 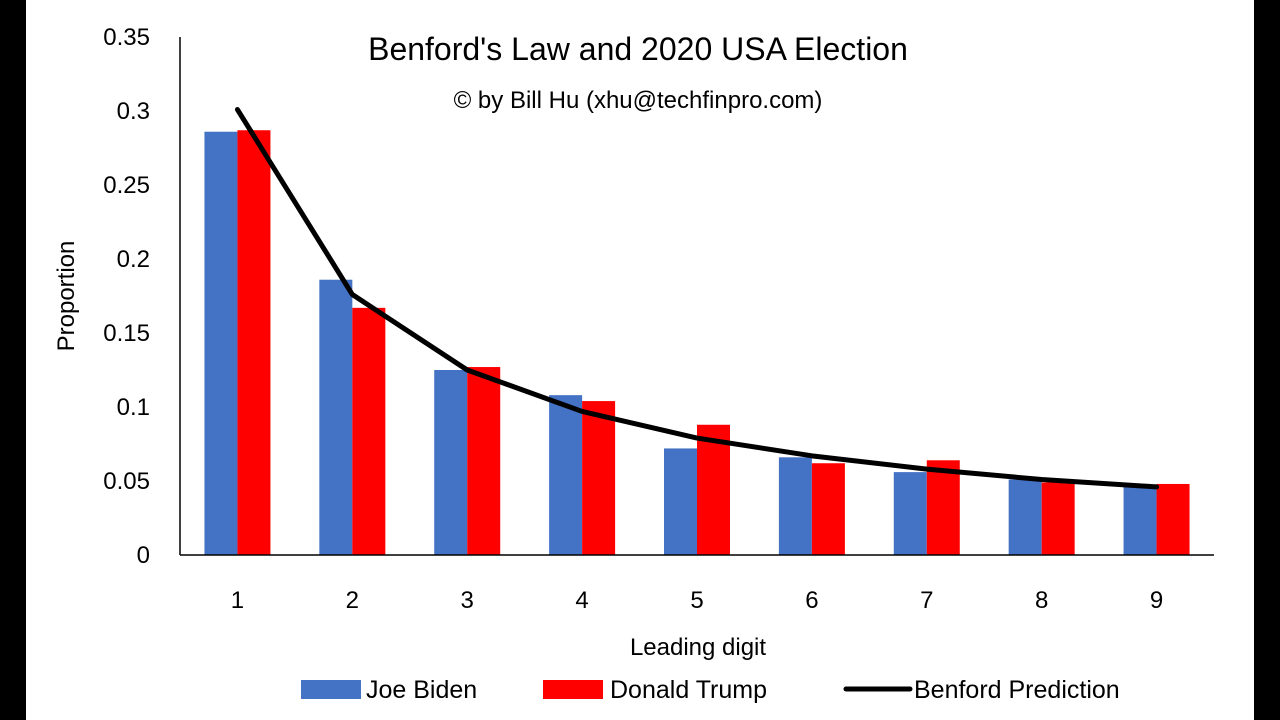 What do you see at coordinates (66, 296) in the screenshot?
I see `y-axis-label: Proportion` at bounding box center [66, 296].